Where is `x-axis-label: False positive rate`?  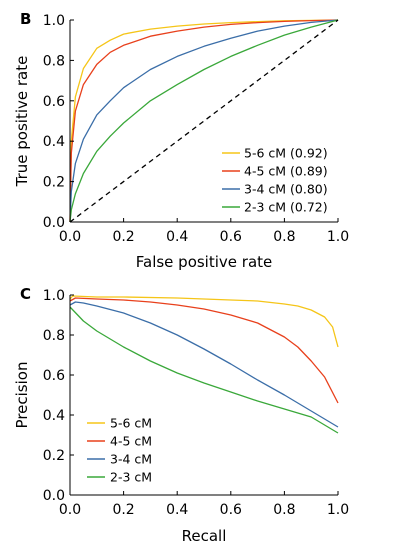
x-axis-label: False positive rate is located at coordinates (204, 262).